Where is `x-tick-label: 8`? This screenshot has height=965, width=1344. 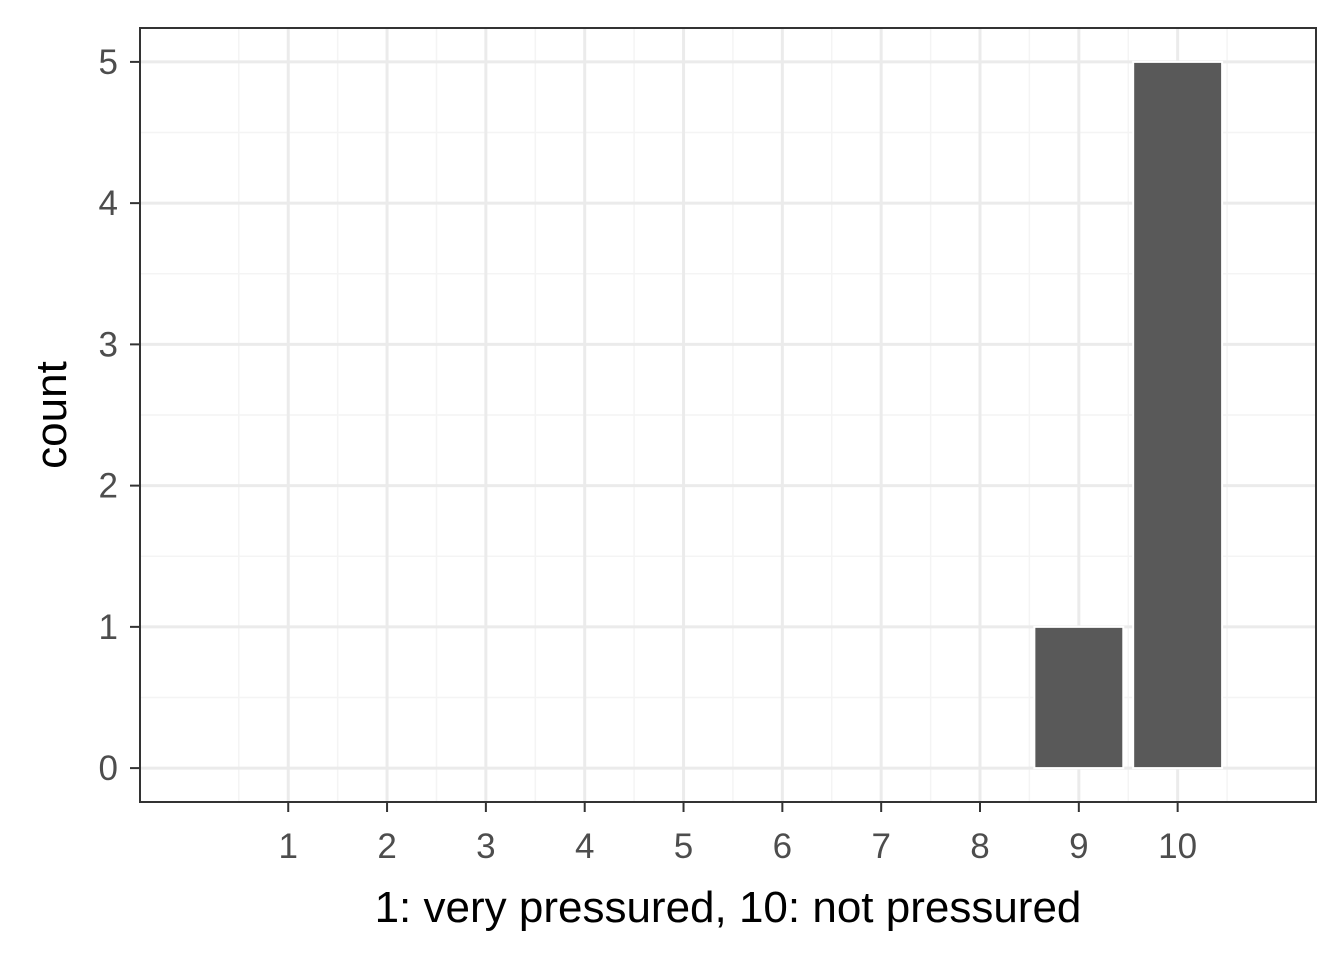 x-tick-label: 8 is located at coordinates (979, 846).